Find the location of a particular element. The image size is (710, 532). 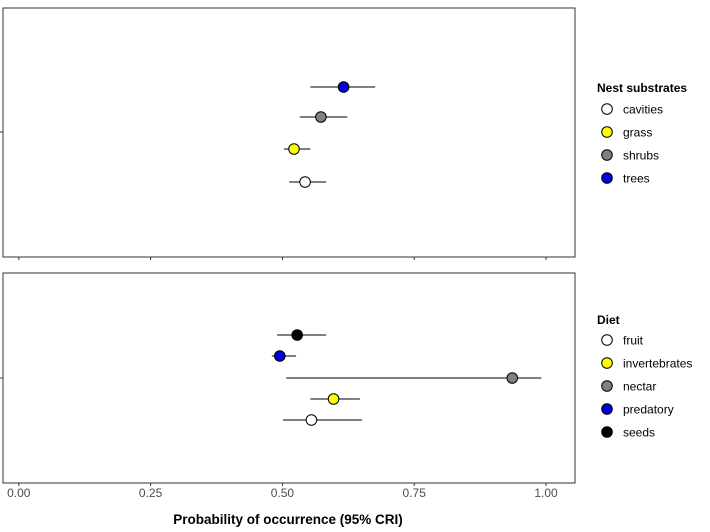

legend-label-invertebrates: invertebrates is located at coordinates (657, 364).